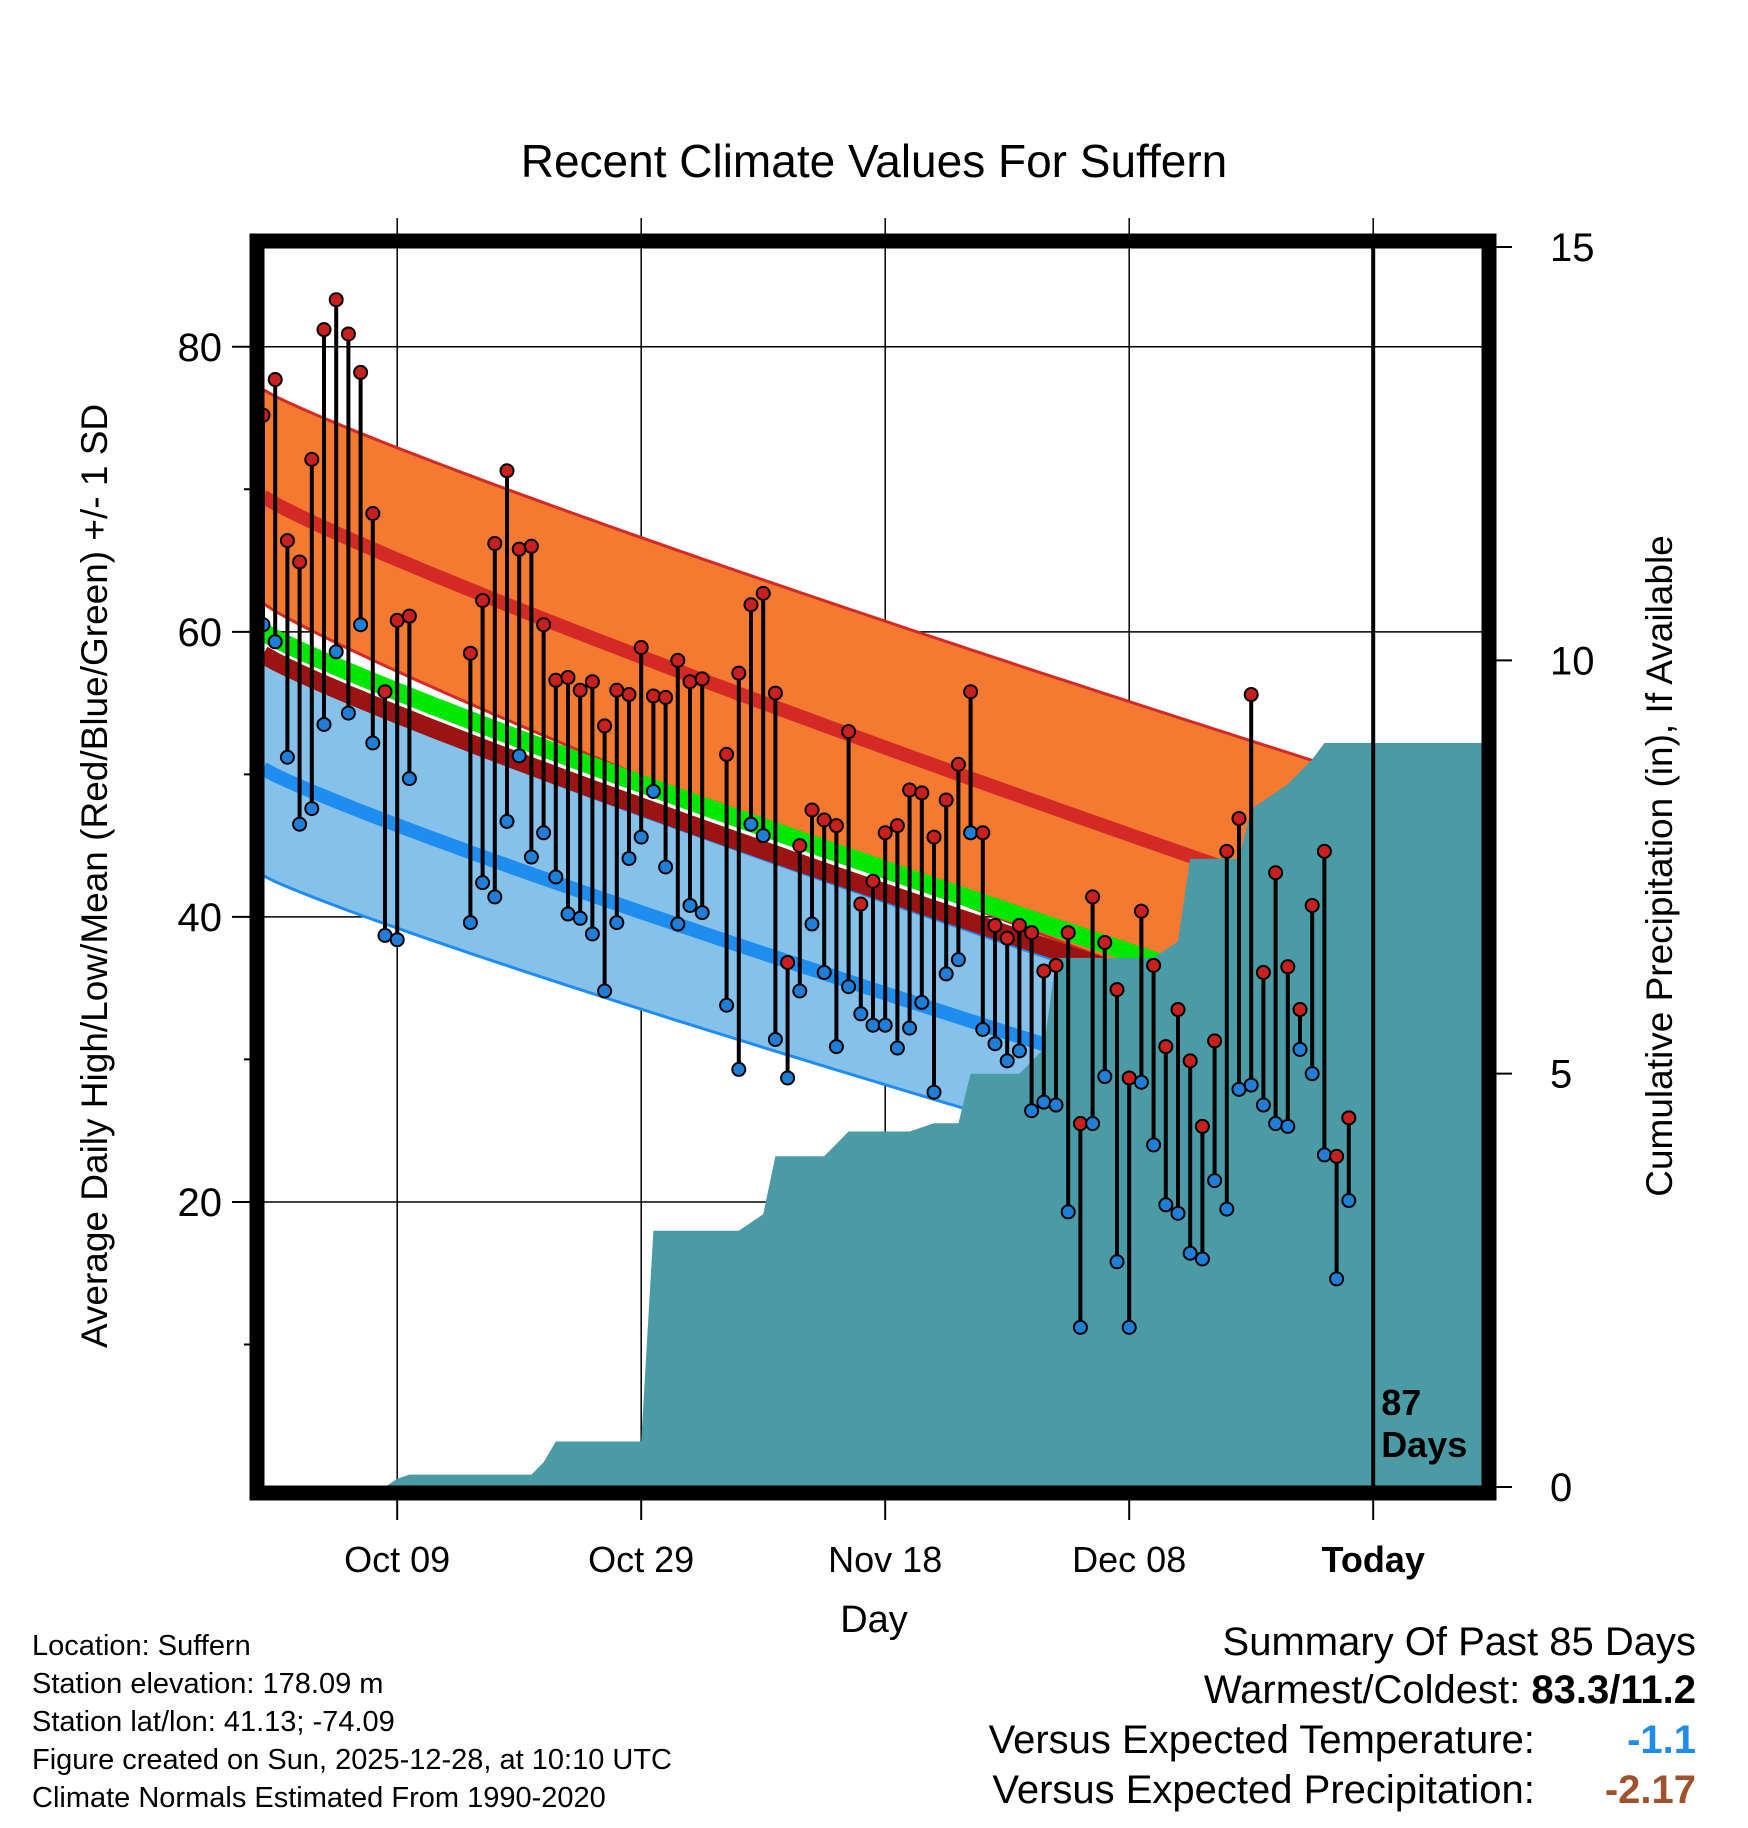 The height and width of the screenshot is (1828, 1748). What do you see at coordinates (213, 1722) in the screenshot?
I see `footer-latlon: Station lat/lon: 41.13; -74.09` at bounding box center [213, 1722].